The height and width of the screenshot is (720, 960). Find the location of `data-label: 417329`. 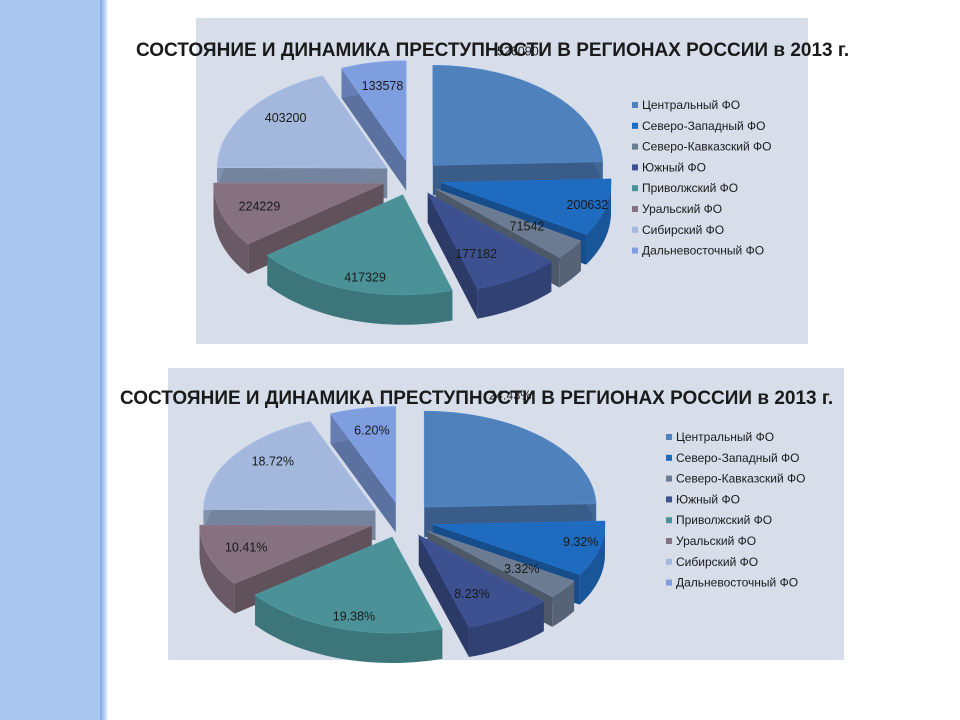

data-label: 417329 is located at coordinates (365, 277).